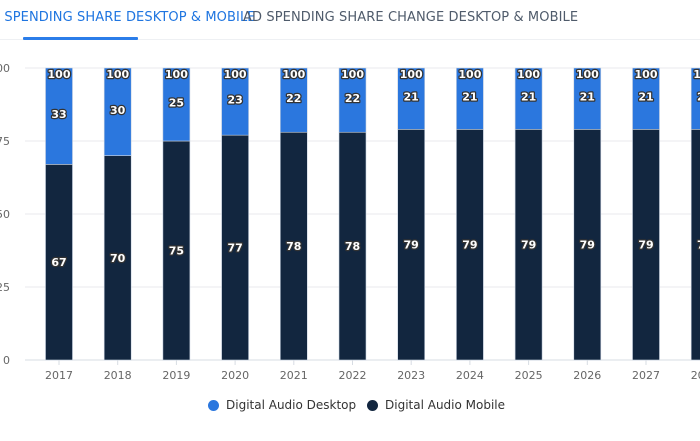 The image size is (700, 441). Describe the element at coordinates (59, 375) in the screenshot. I see `x-tick-label: 2017` at that location.